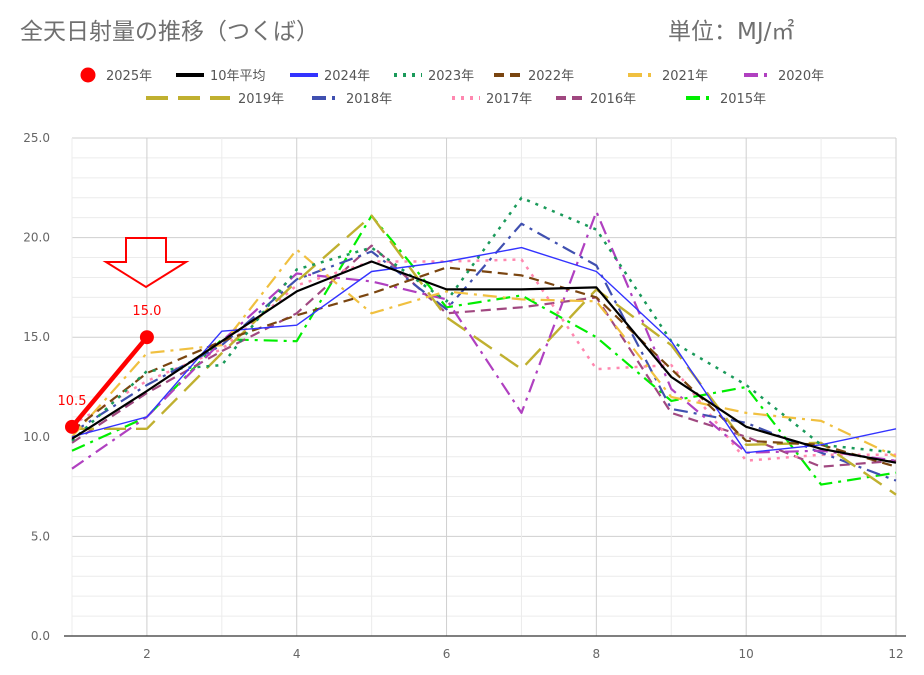  Describe the element at coordinates (146, 311) in the screenshot. I see `data-label: 15.0` at that location.